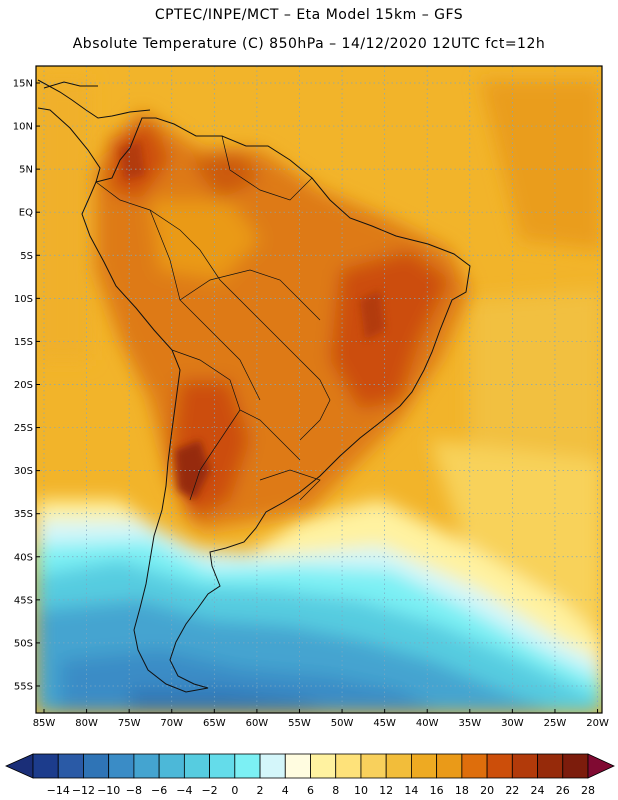  I want to click on lat-label: 5S, so click(26, 256).